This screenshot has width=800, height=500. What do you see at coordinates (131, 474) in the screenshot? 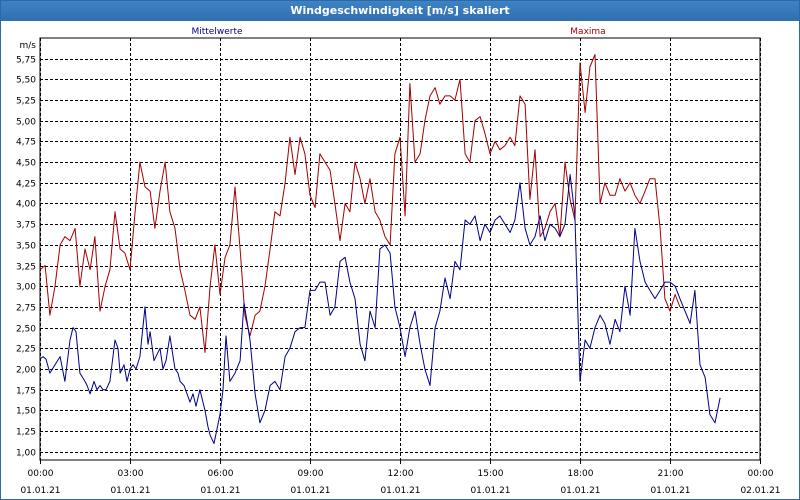
I see `x-tick-time: 03:00` at bounding box center [131, 474].